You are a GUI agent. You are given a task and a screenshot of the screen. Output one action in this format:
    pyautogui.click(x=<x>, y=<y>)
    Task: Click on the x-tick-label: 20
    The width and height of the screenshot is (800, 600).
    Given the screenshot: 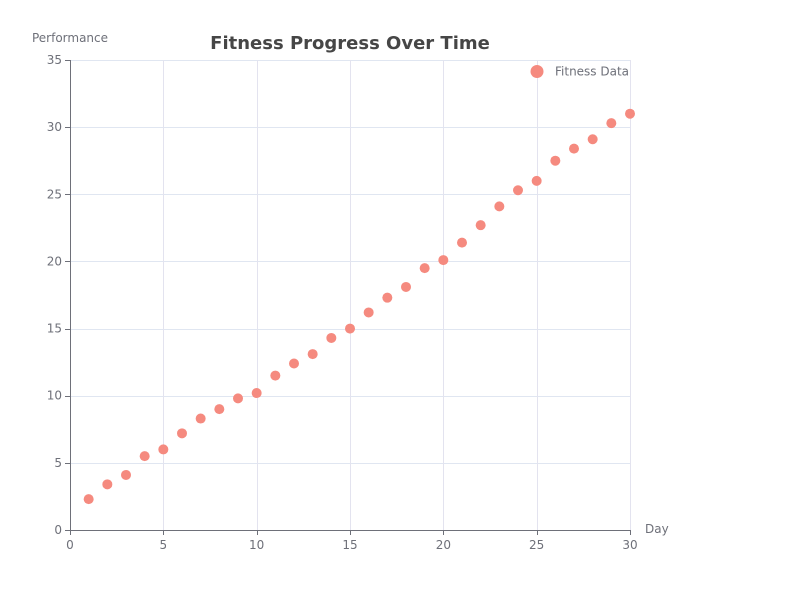 What is the action you would take?
    pyautogui.click(x=443, y=545)
    